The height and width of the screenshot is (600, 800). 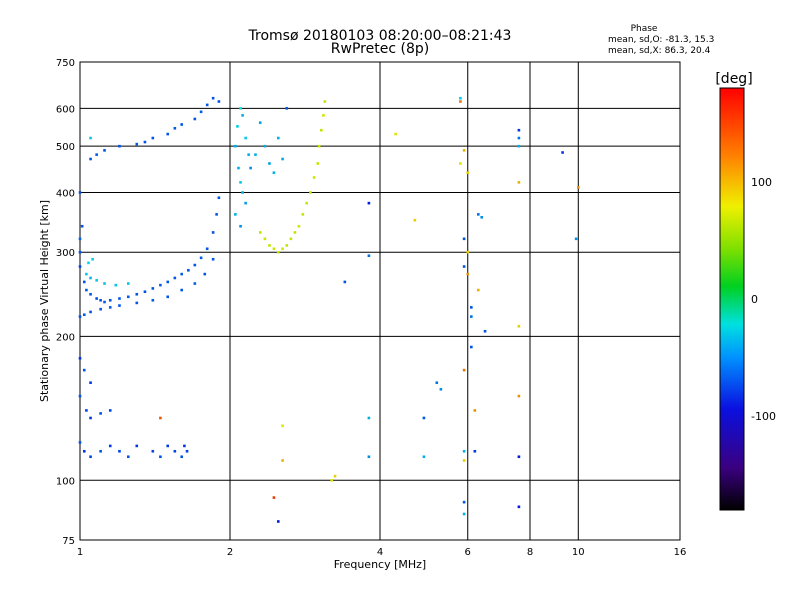 I want to click on y-tick-label: 200, so click(x=65, y=337).